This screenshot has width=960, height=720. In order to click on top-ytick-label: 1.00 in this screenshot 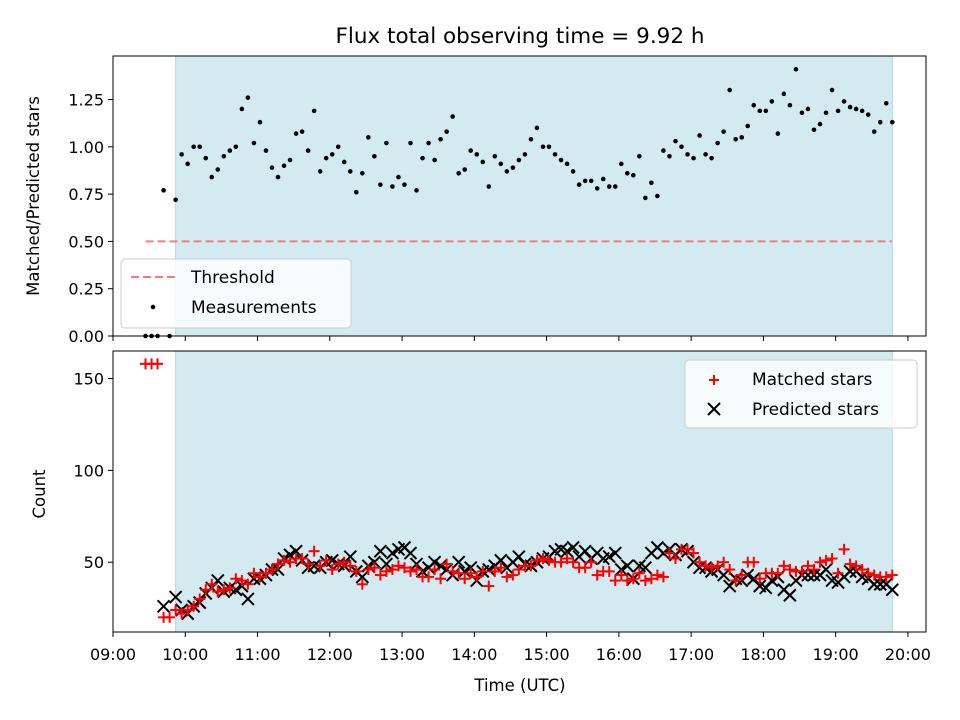, I will do `click(86, 147)`.